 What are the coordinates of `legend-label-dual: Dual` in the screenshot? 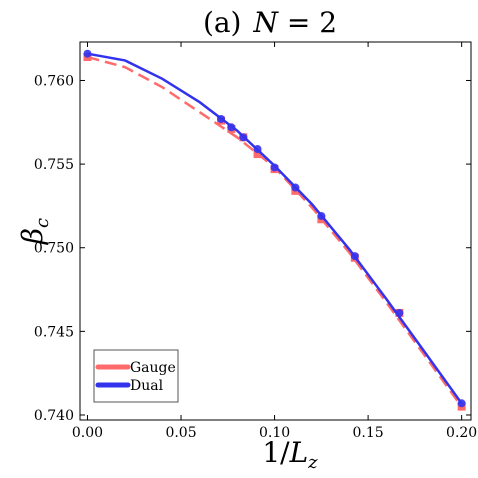 It's located at (147, 386).